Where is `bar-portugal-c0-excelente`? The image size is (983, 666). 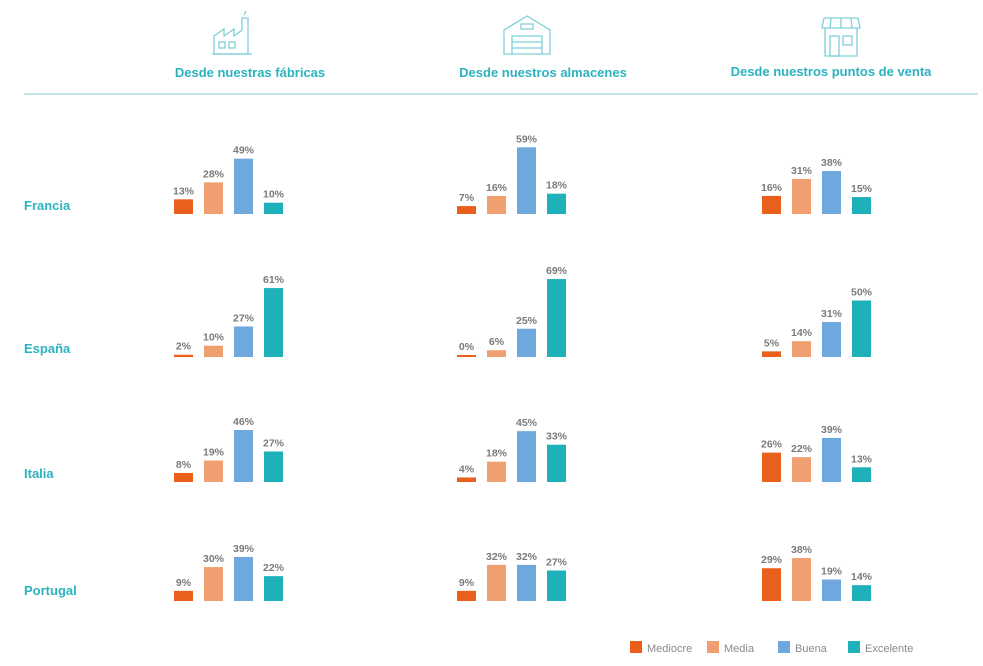 bar-portugal-c0-excelente is located at coordinates (273, 588).